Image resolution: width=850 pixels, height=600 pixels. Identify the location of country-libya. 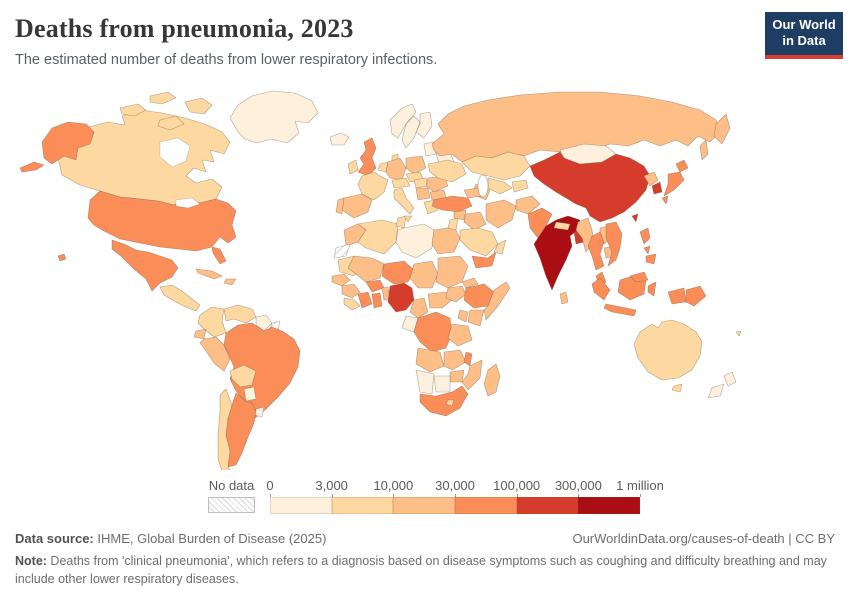
(415, 241).